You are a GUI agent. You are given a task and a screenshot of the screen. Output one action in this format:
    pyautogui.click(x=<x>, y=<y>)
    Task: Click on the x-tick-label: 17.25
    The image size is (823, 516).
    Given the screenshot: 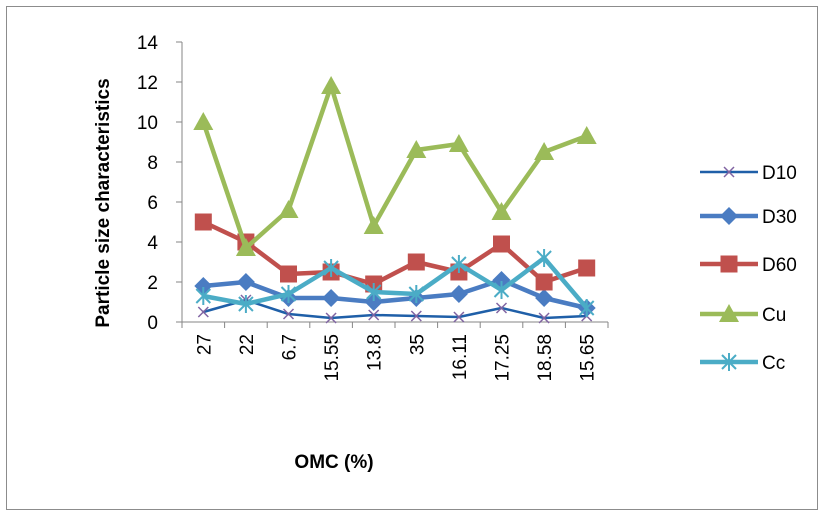 What is the action you would take?
    pyautogui.click(x=503, y=358)
    